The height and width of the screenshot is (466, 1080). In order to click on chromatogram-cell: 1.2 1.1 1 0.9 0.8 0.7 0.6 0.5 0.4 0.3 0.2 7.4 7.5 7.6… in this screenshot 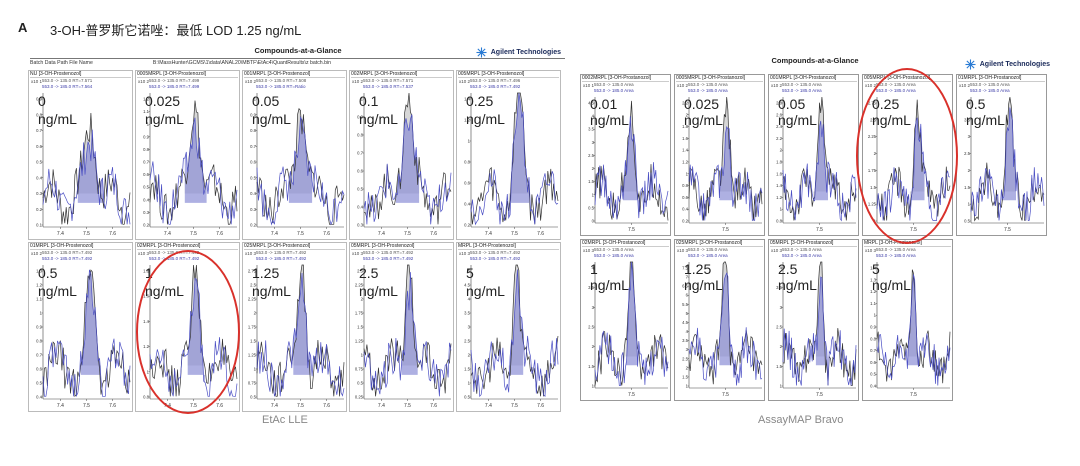, I will do `click(187, 155)`.